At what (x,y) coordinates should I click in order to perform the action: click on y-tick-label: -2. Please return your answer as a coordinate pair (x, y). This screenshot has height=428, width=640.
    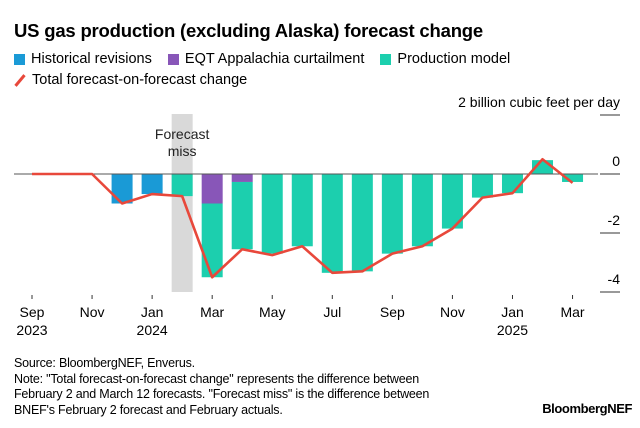
    Looking at the image, I should click on (614, 220).